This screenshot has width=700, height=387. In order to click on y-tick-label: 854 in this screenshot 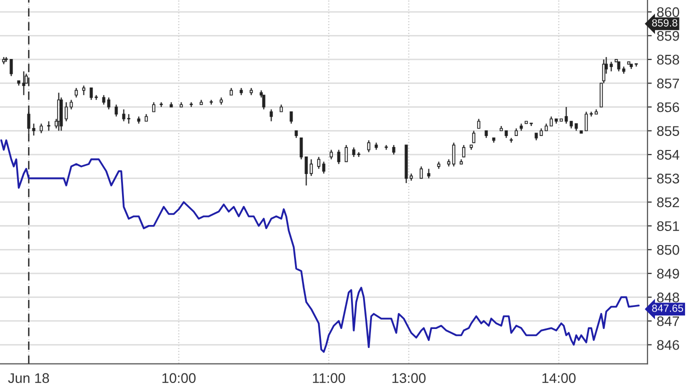, I will do `click(668, 155)`.